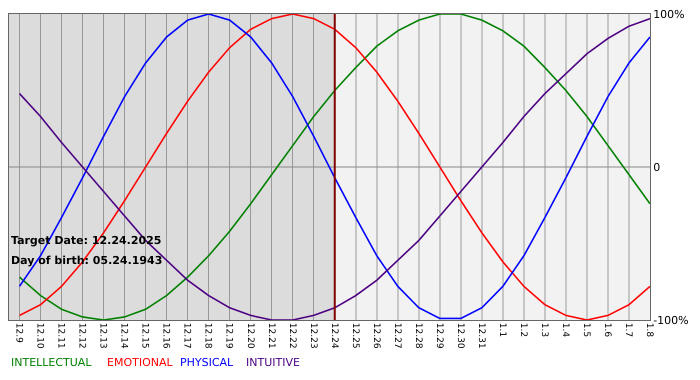 The width and height of the screenshot is (700, 380). Describe the element at coordinates (123, 335) in the screenshot. I see `x-tick-label: 12.14` at that location.